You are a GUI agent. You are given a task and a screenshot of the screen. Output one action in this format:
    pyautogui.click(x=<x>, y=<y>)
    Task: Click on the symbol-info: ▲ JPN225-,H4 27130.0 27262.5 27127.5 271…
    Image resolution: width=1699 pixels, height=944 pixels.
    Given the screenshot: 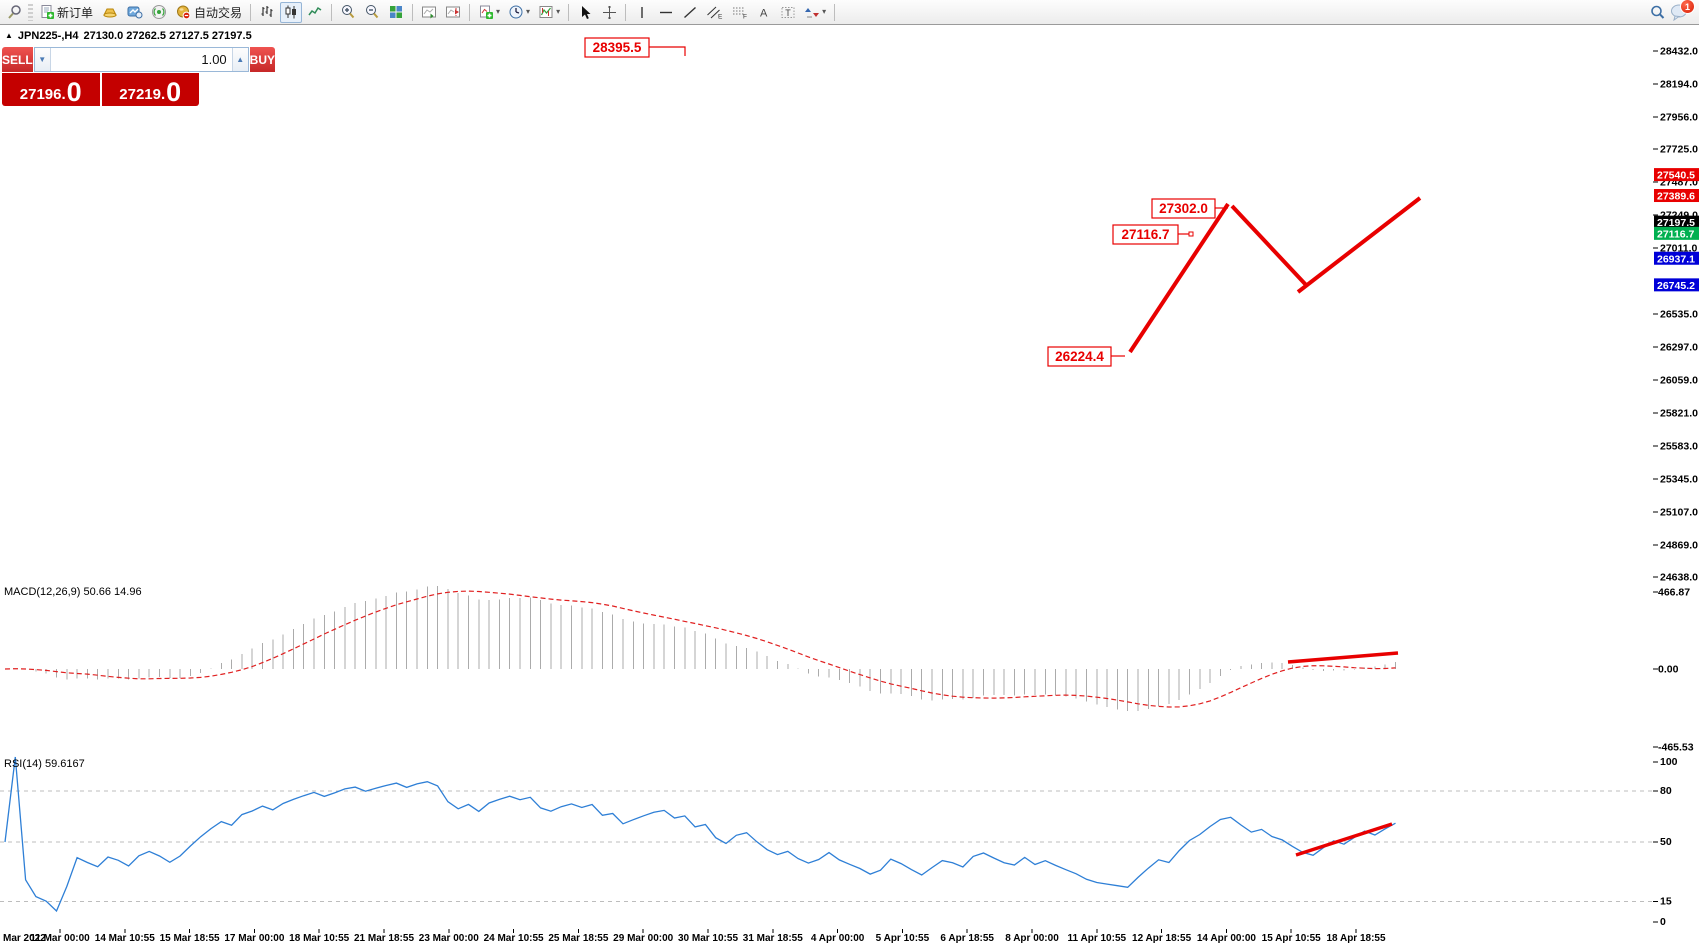 What is the action you would take?
    pyautogui.click(x=128, y=36)
    